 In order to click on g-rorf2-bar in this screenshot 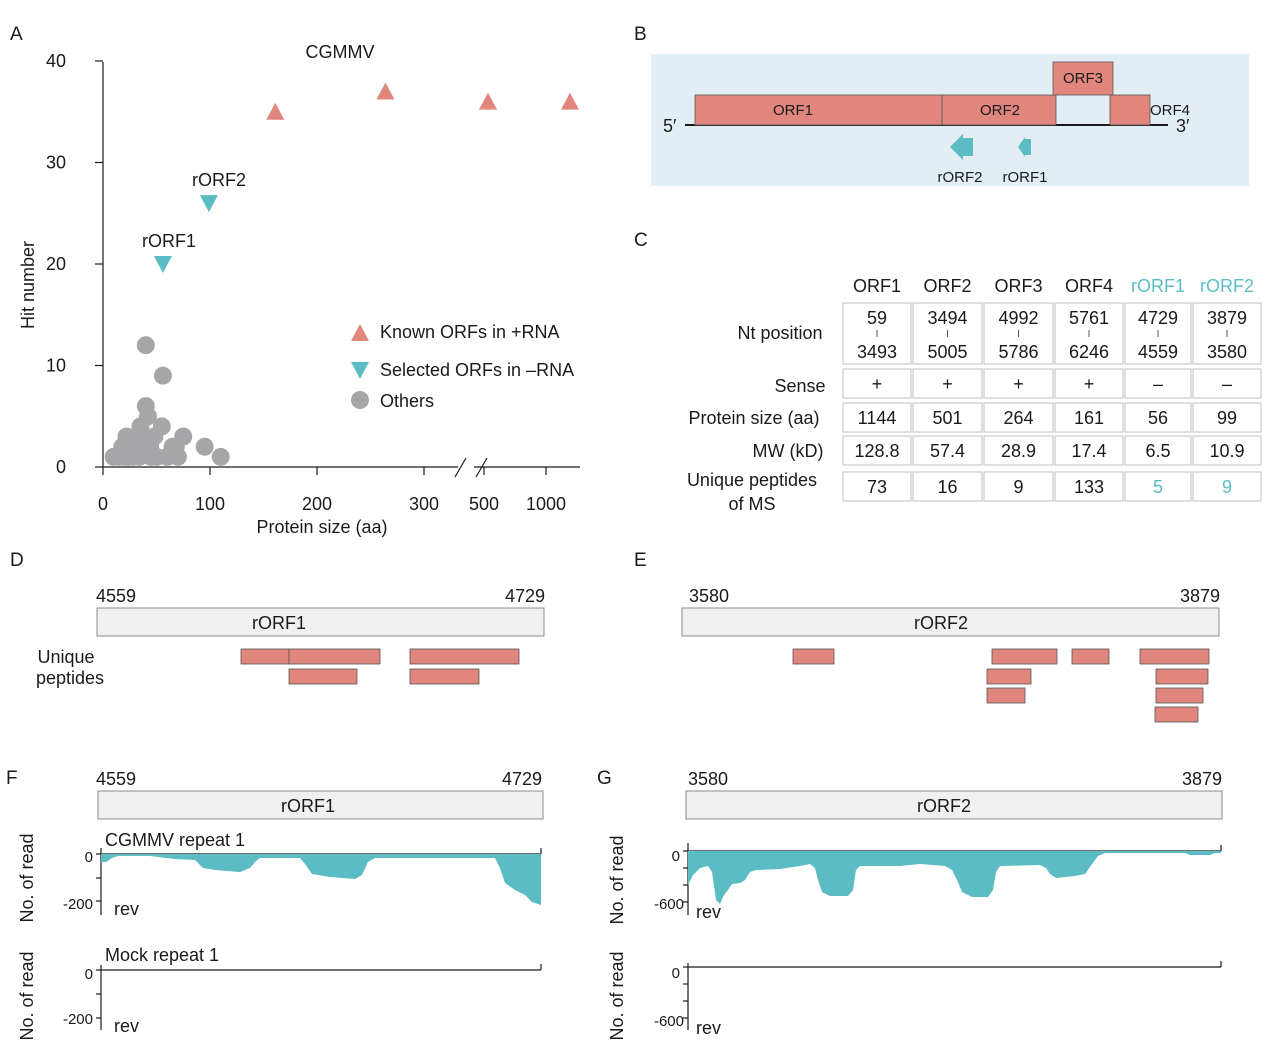, I will do `click(954, 805)`.